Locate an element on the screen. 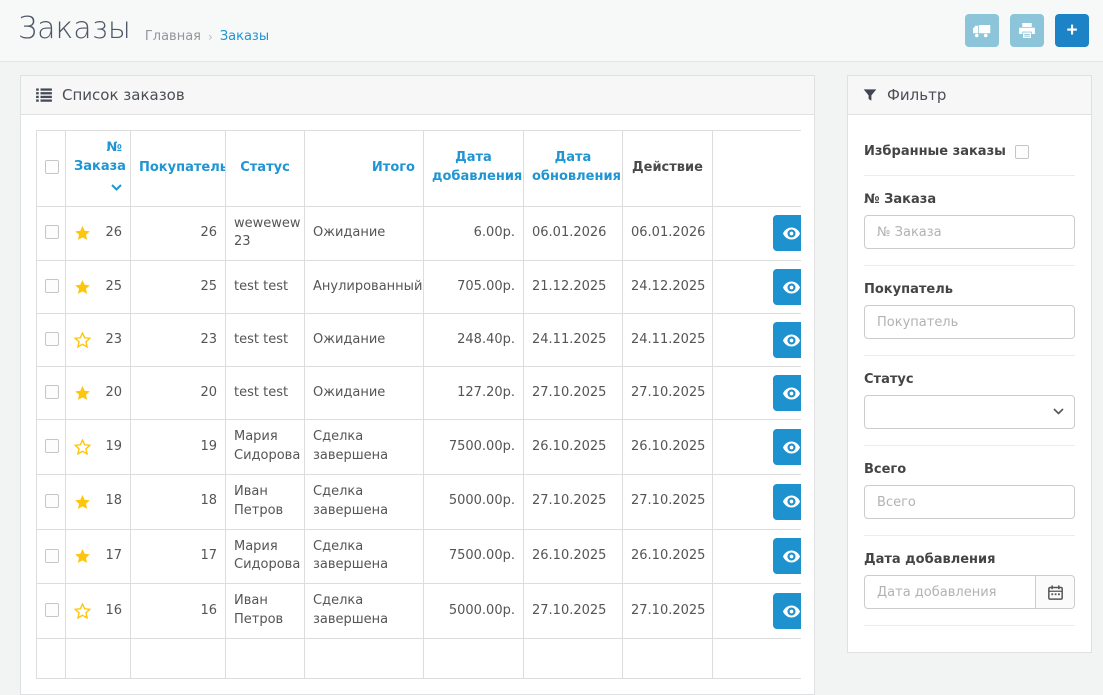 The image size is (1103, 695). favorites-checkbox is located at coordinates (1021, 151).